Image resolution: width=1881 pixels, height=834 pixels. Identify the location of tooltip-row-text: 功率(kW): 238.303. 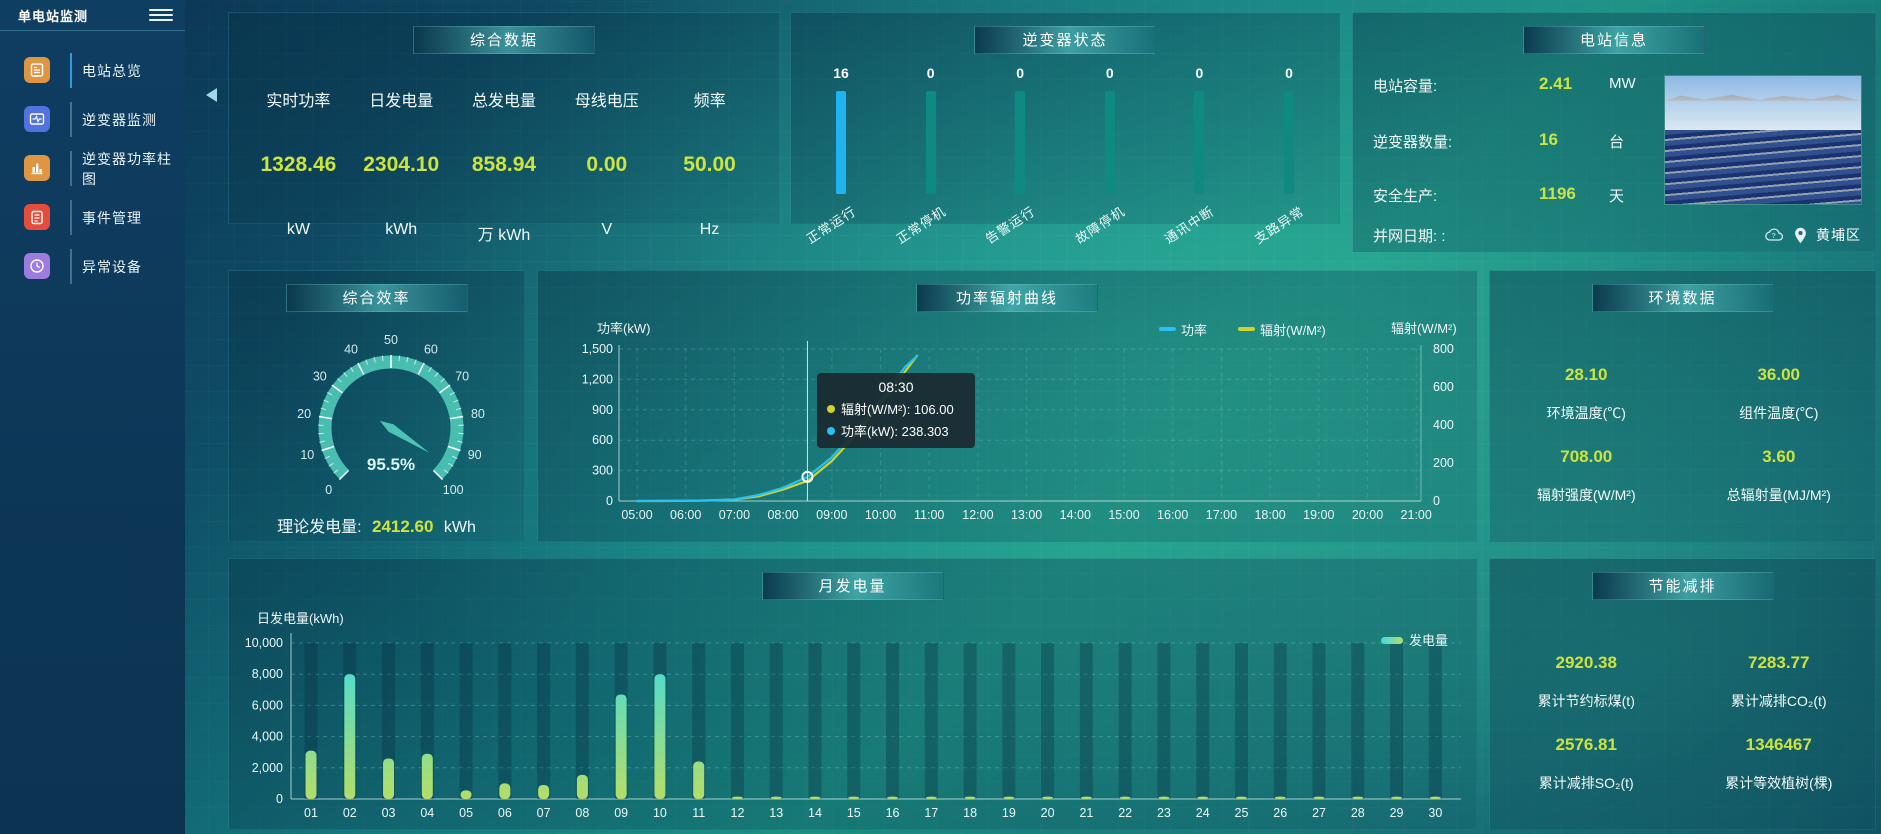
(895, 431).